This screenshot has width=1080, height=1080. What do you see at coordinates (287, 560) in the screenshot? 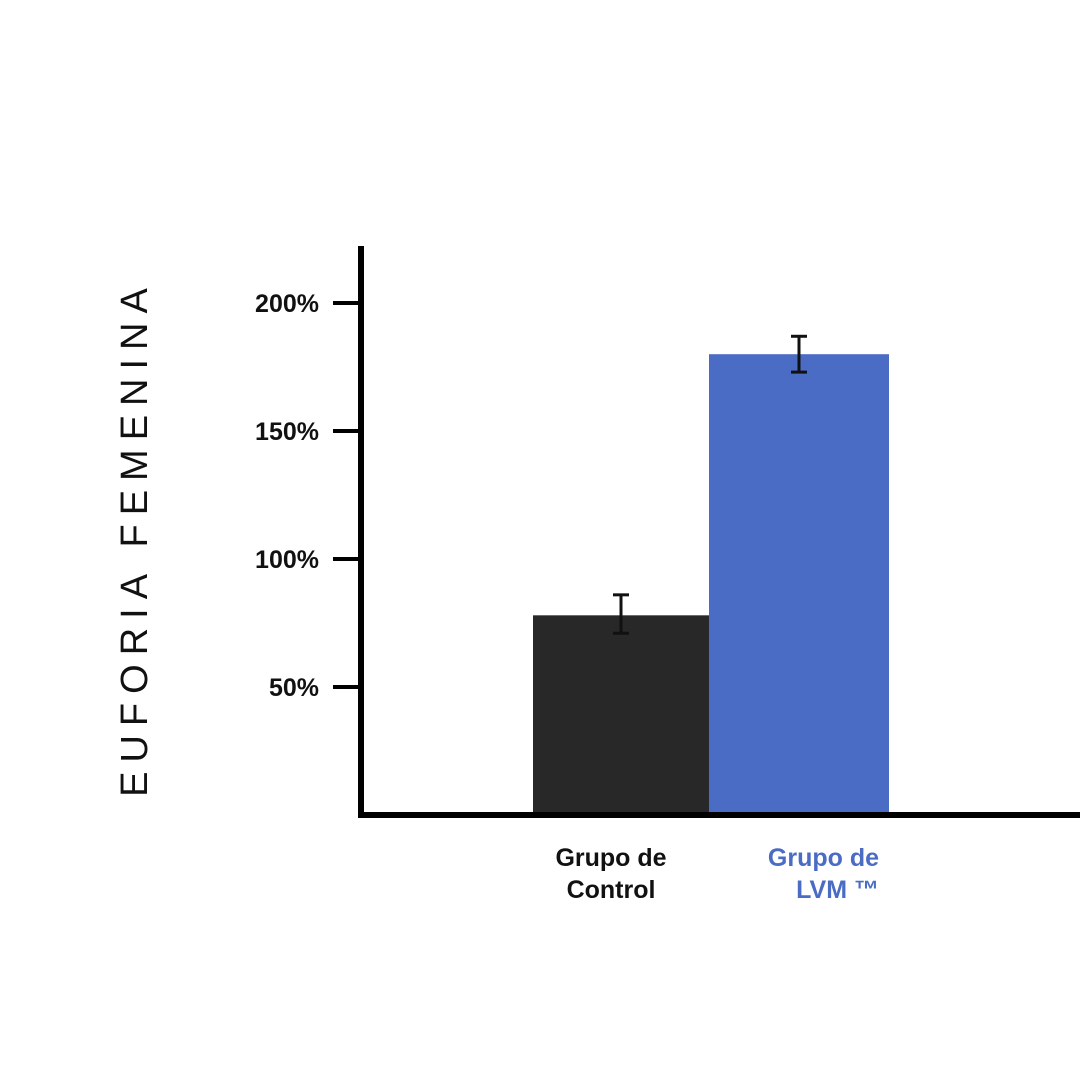
I see `y-tick-label: 100%` at bounding box center [287, 560].